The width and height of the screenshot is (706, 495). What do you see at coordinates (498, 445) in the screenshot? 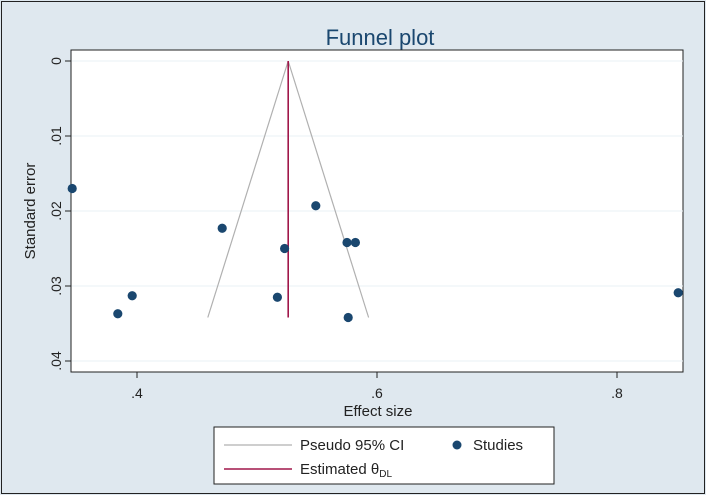
I see `legend-studies-label: Studies` at bounding box center [498, 445].